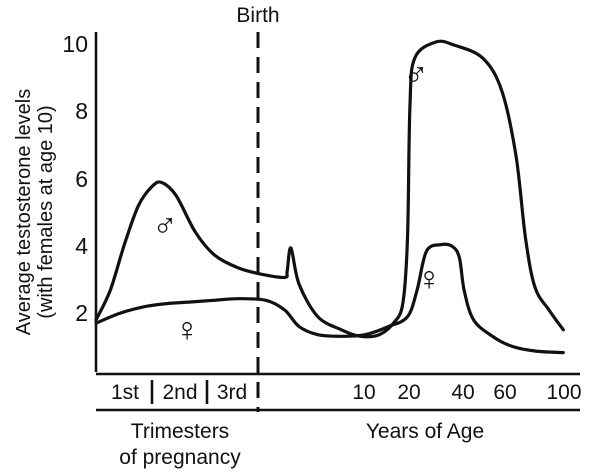  Describe the element at coordinates (81, 179) in the screenshot. I see `y-tick-label: 6` at that location.